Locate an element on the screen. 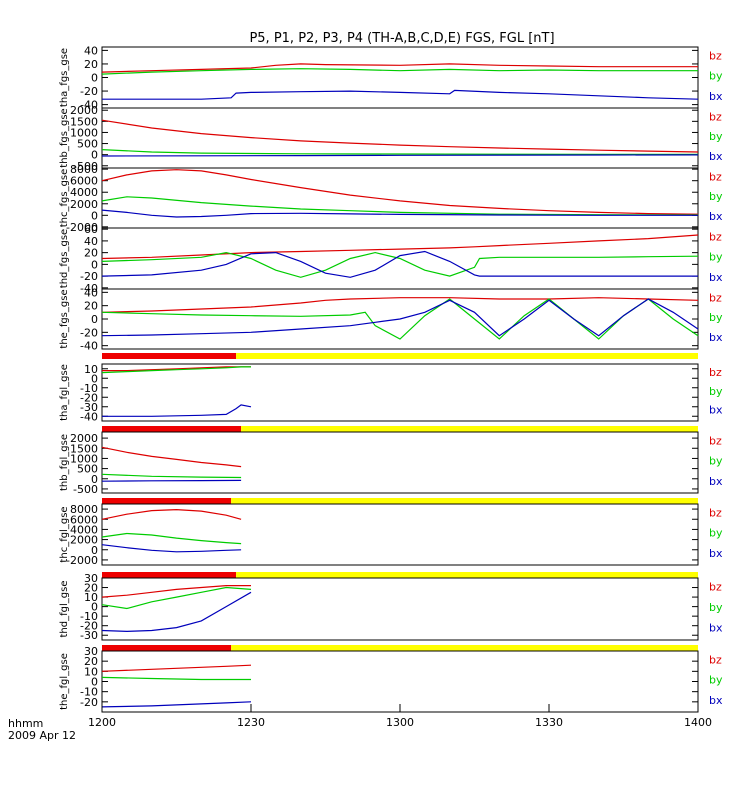  panel-ylabel: thb_fgl_gse is located at coordinates (64, 462).